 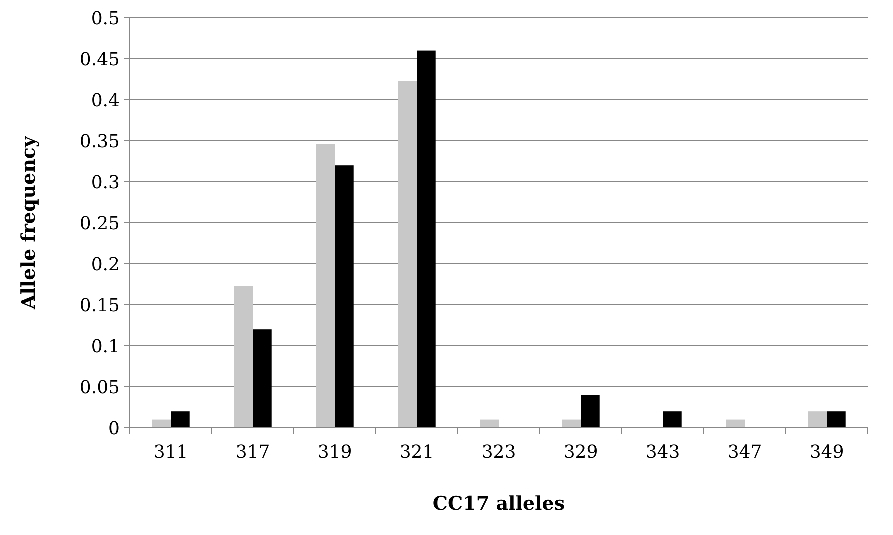 What do you see at coordinates (114, 429) in the screenshot?
I see `y-tick-label: 0` at bounding box center [114, 429].